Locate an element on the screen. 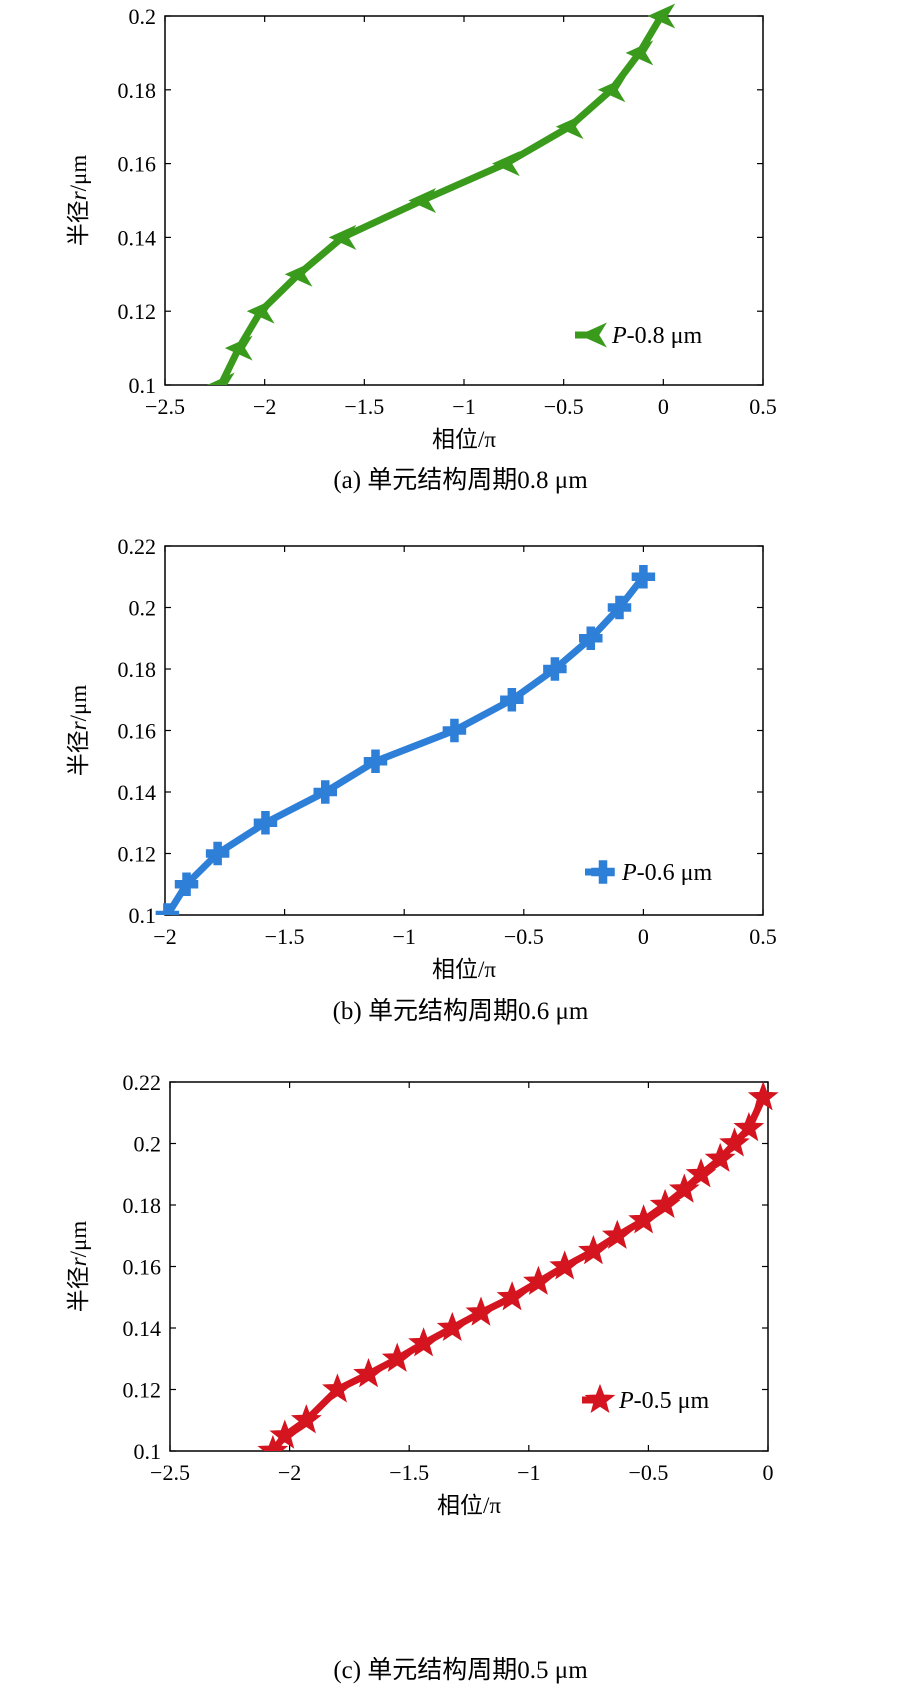 This screenshot has width=921, height=1701. series-group-b is located at coordinates (405, 740).